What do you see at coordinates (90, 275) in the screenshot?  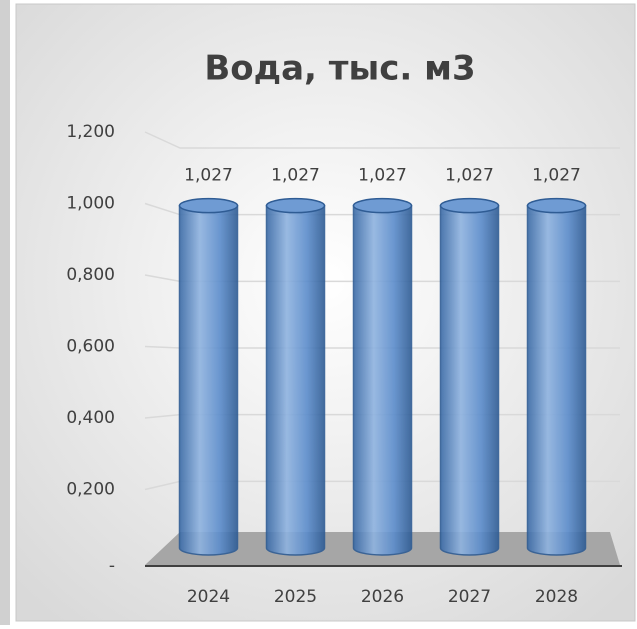 I see `y-tick-label: 0,800` at bounding box center [90, 275].